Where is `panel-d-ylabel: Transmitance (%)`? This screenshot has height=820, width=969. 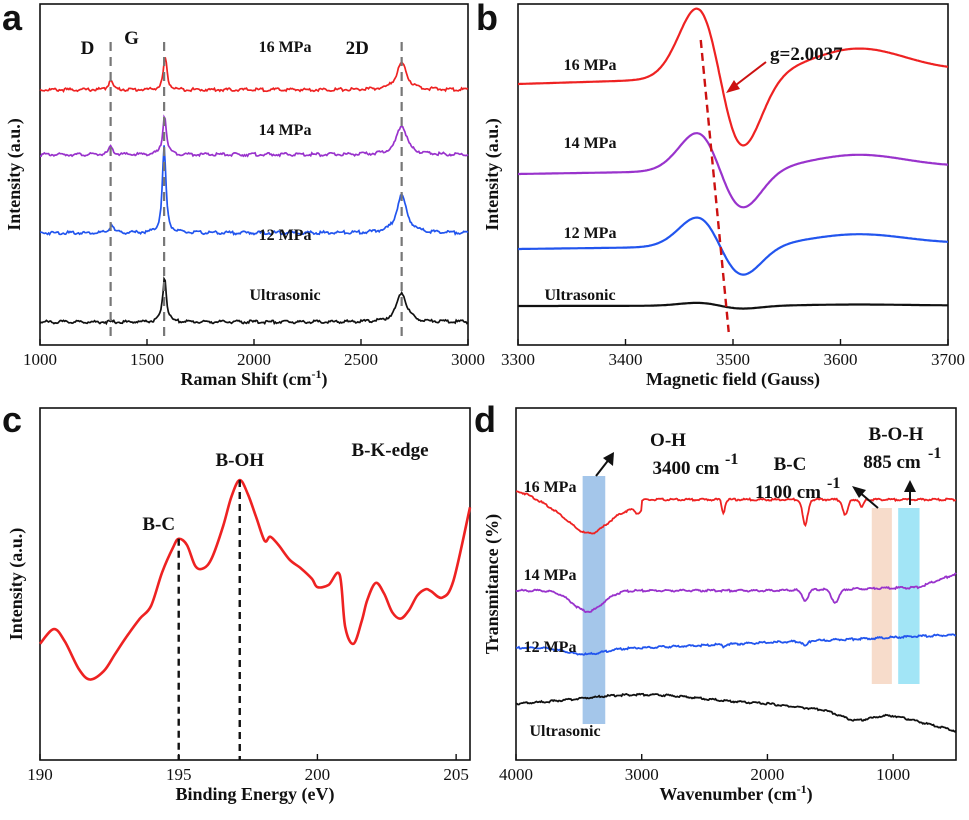 panel-d-ylabel: Transmitance (%) is located at coordinates (492, 584).